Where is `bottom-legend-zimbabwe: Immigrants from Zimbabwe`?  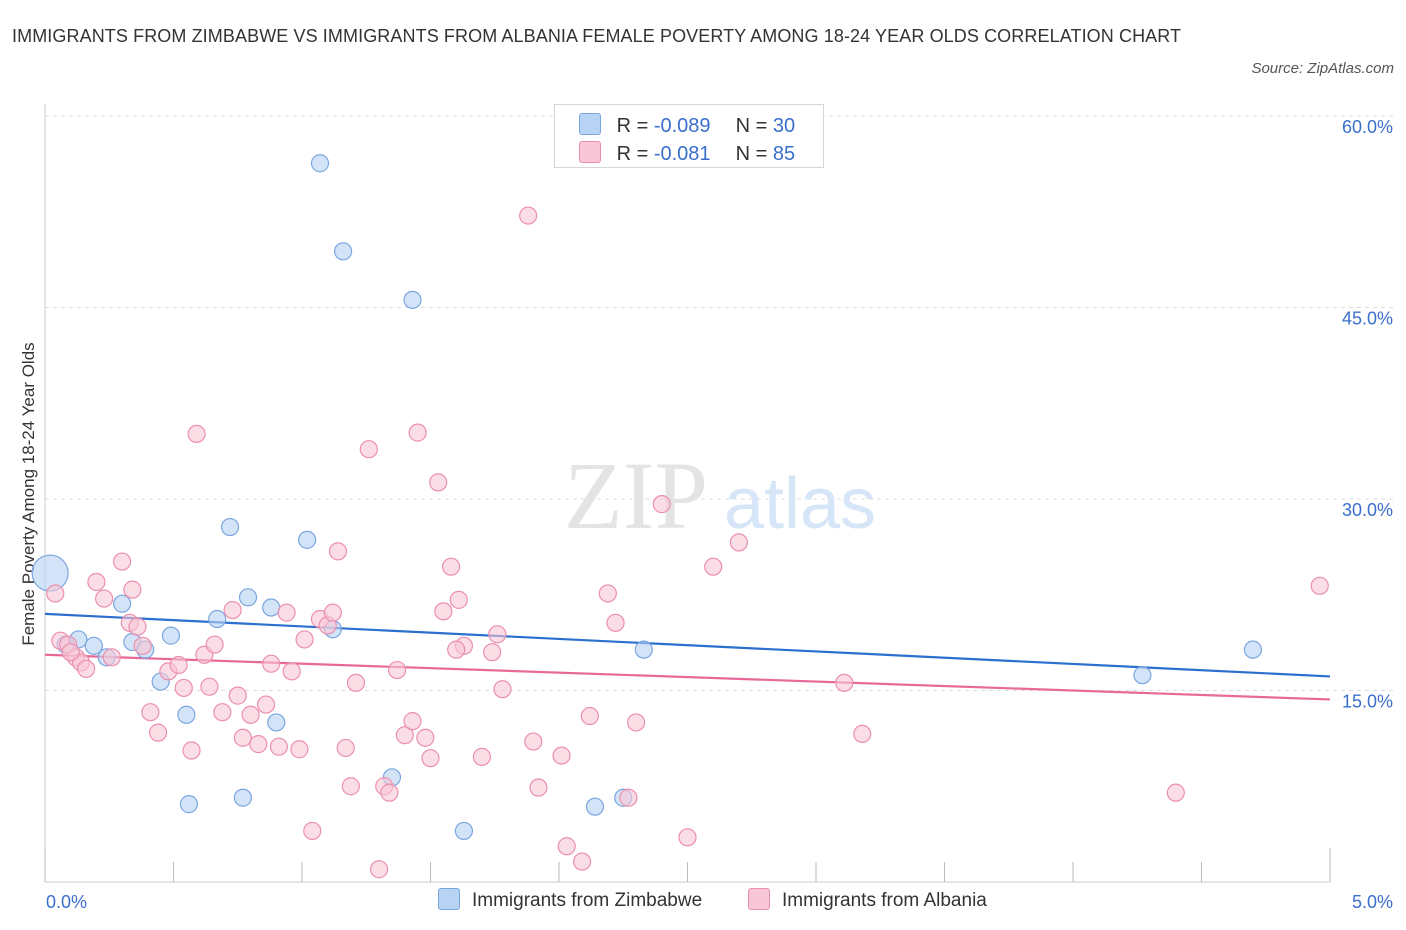
bottom-legend-zimbabwe: Immigrants from Zimbabwe is located at coordinates (570, 900).